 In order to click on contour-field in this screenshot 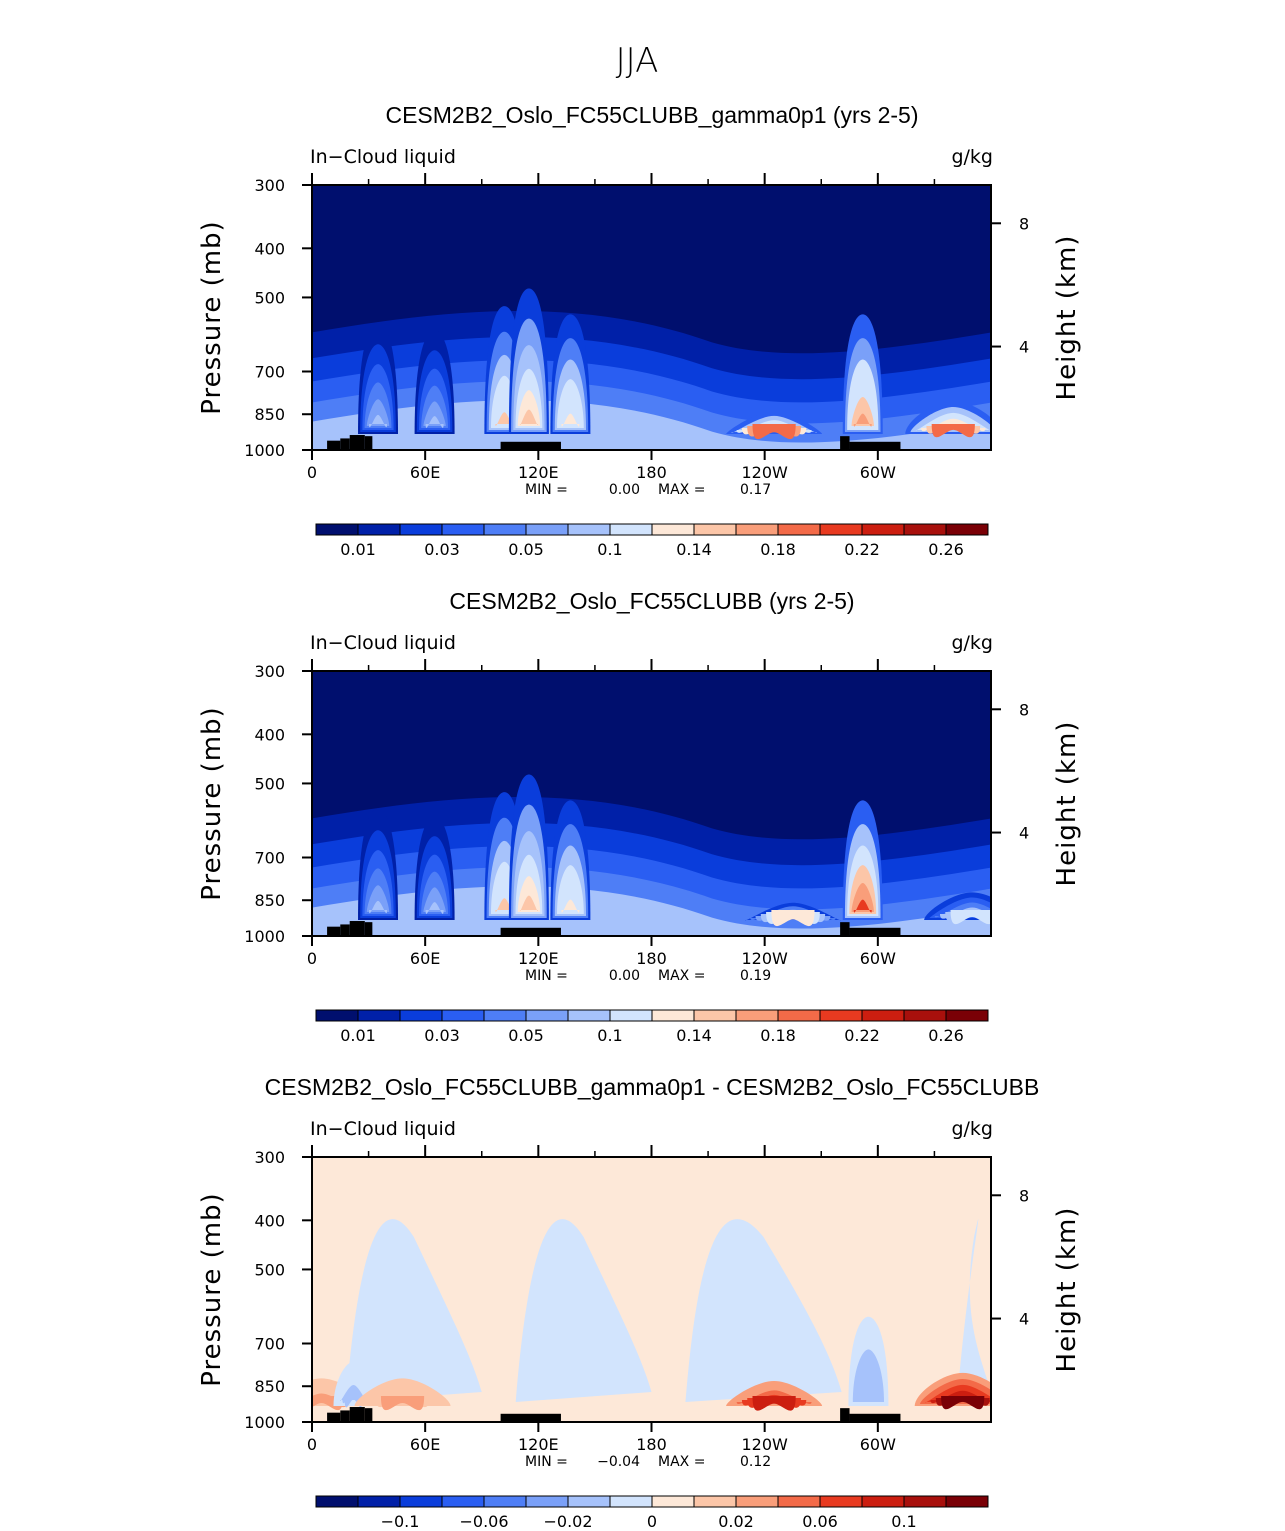, I will do `click(651, 317)`.